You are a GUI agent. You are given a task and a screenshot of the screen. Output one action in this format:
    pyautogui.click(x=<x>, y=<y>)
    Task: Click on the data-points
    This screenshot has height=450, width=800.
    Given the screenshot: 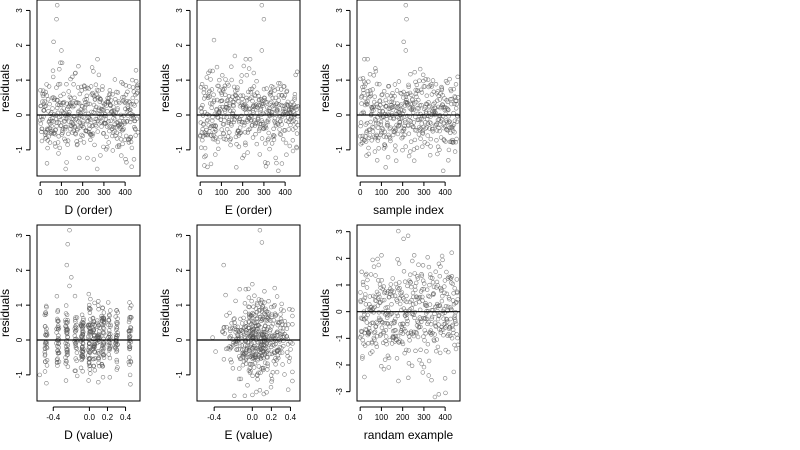 What is the action you would take?
    pyautogui.click(x=252, y=313)
    